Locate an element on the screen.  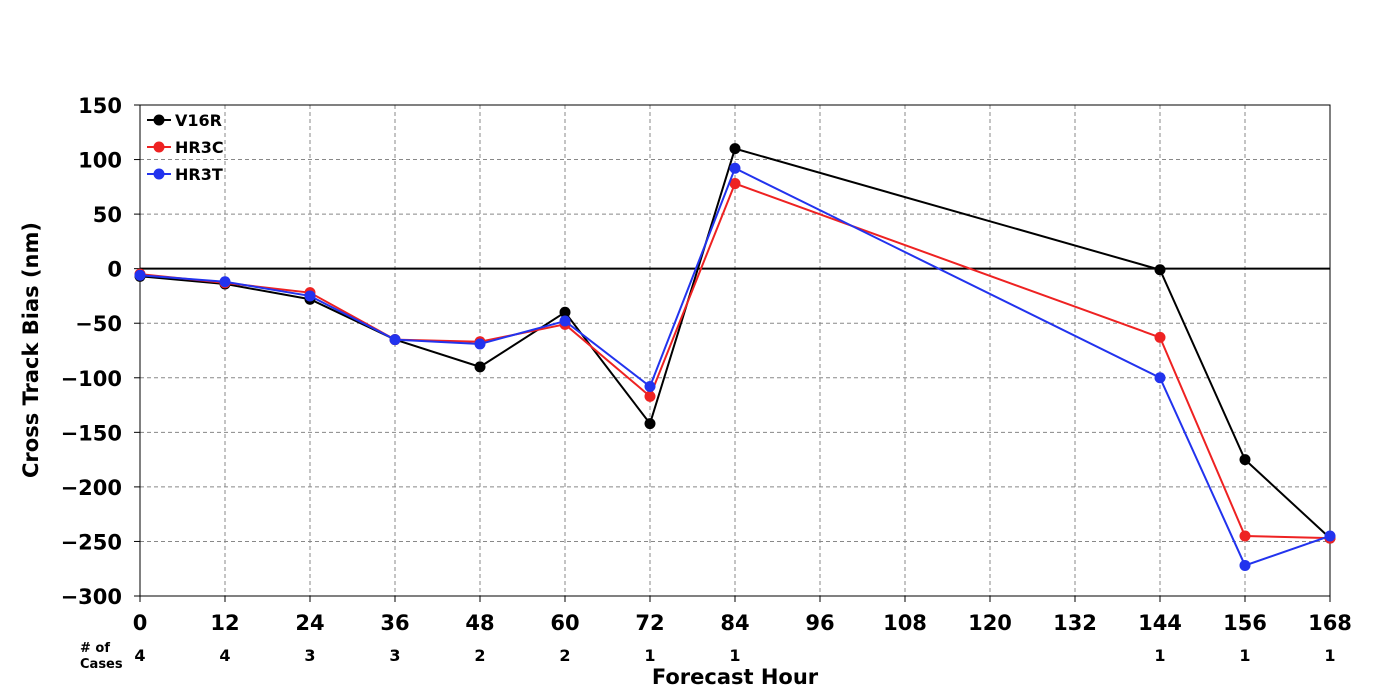
x-axis-label: Forecast Hour is located at coordinates (735, 677).